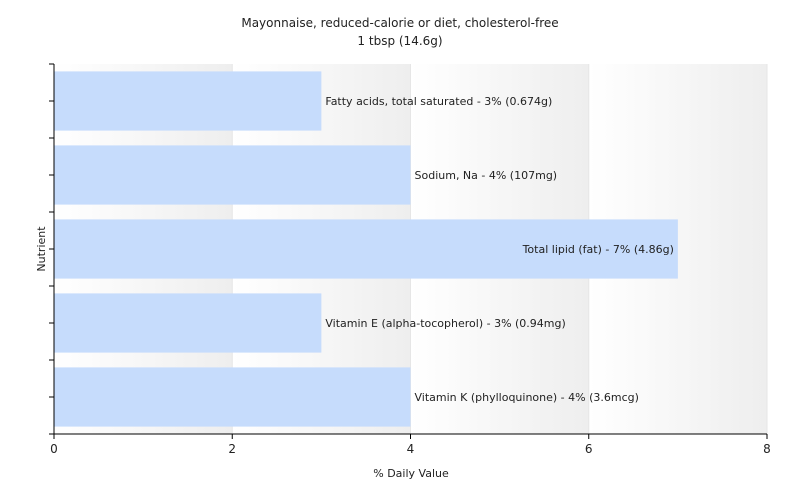 The width and height of the screenshot is (800, 500). I want to click on x-tick-label: 4, so click(411, 449).